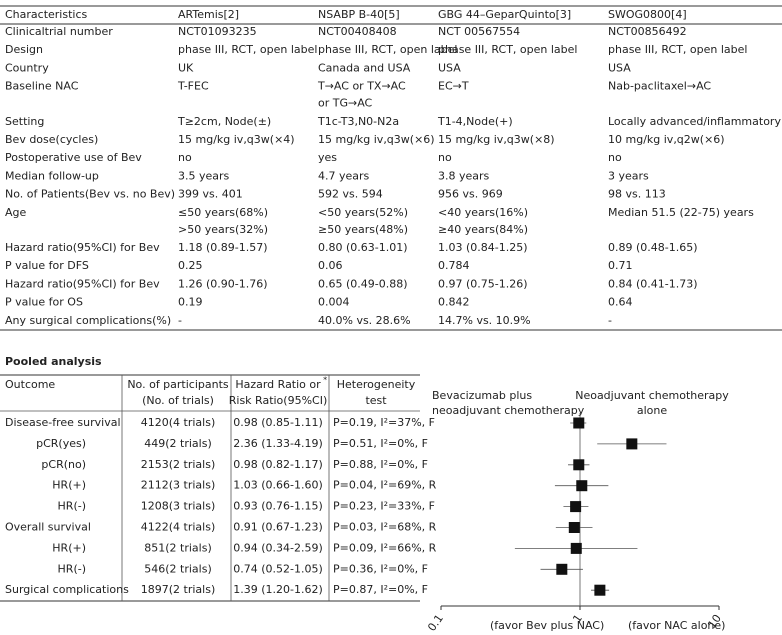  What do you see at coordinates (51, 139) in the screenshot?
I see `table-cell: Bev dose(cycles)` at bounding box center [51, 139].